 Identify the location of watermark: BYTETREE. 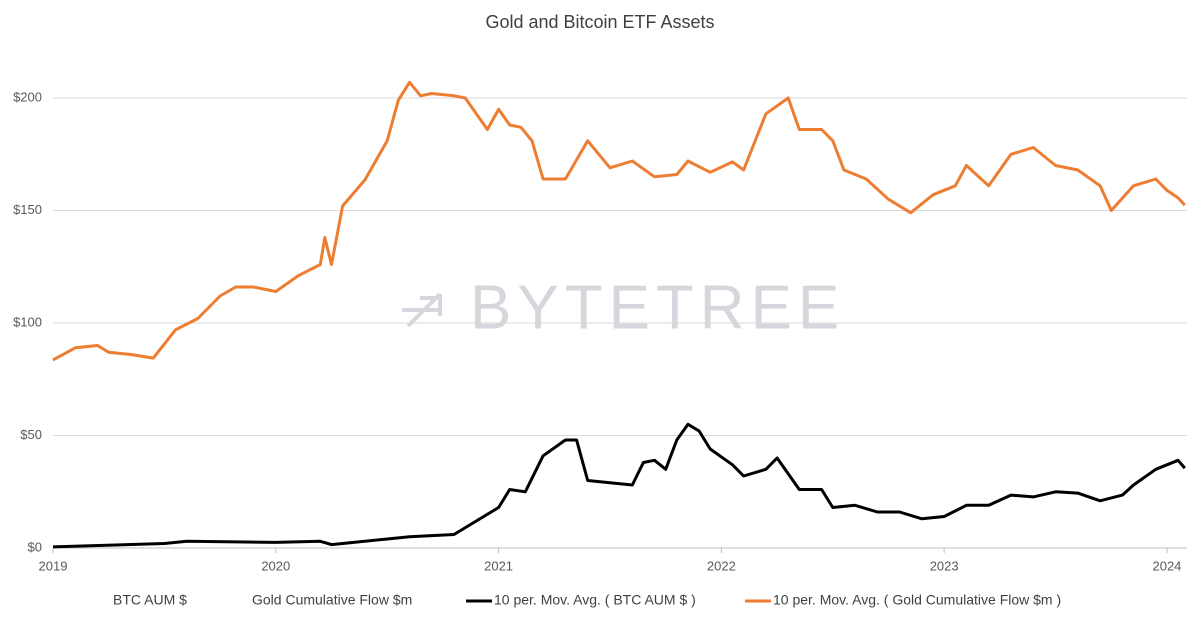
(657, 307).